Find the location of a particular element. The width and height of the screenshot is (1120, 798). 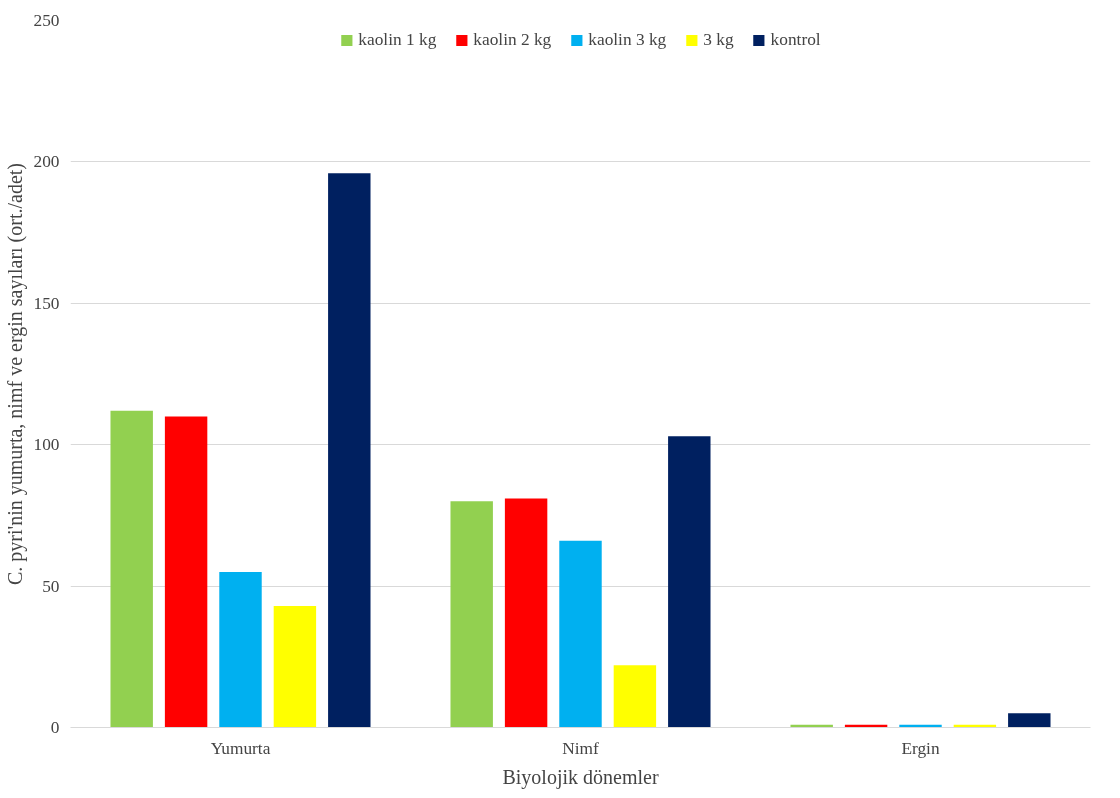

y-tick-label: 250 is located at coordinates (46, 20).